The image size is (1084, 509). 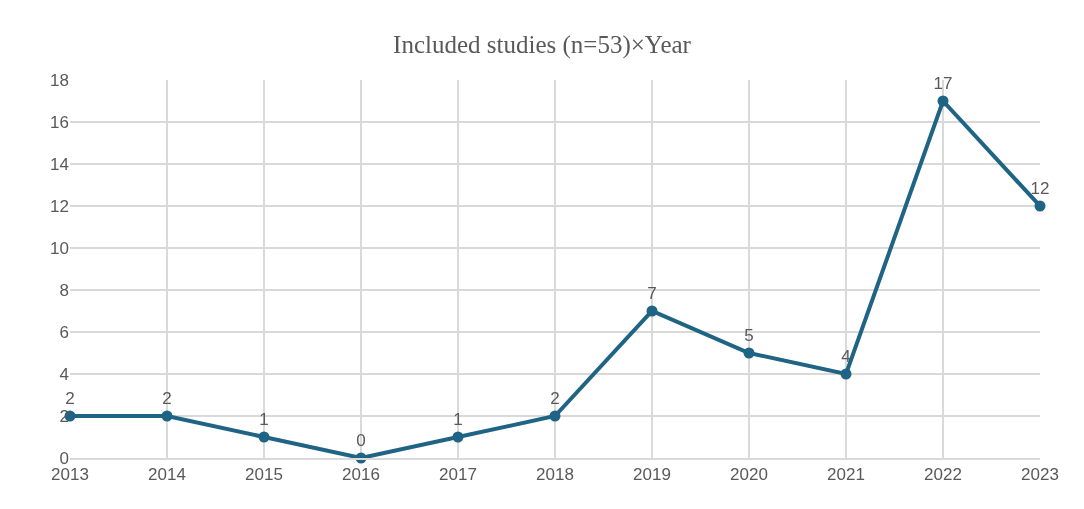 What do you see at coordinates (70, 475) in the screenshot?
I see `x-tick-label: 2013` at bounding box center [70, 475].